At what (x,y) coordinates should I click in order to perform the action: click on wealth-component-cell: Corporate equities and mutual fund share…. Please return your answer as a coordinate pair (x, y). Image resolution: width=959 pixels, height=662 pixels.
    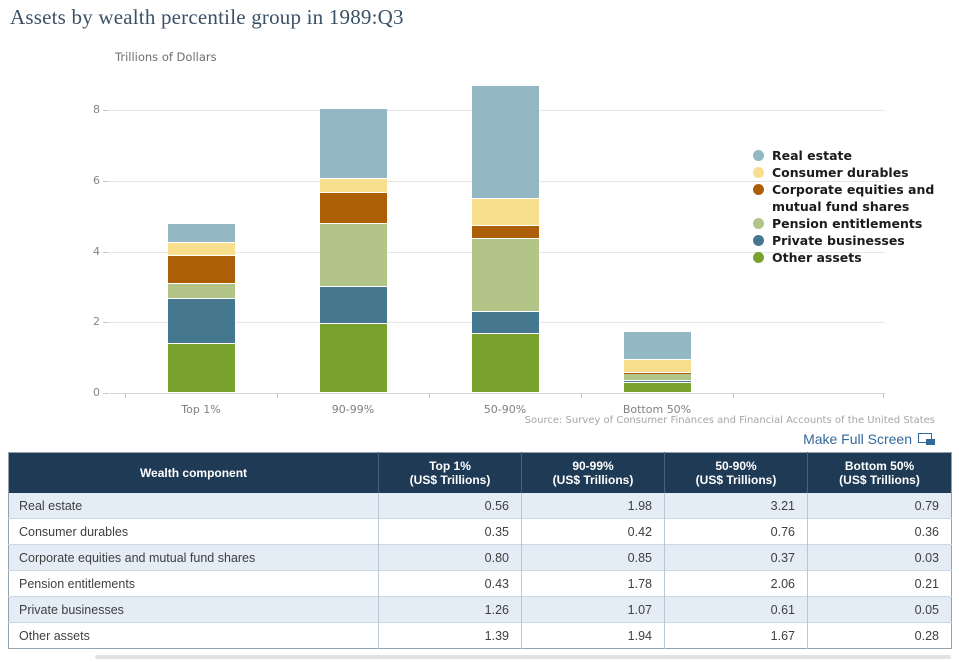
    Looking at the image, I should click on (193, 557).